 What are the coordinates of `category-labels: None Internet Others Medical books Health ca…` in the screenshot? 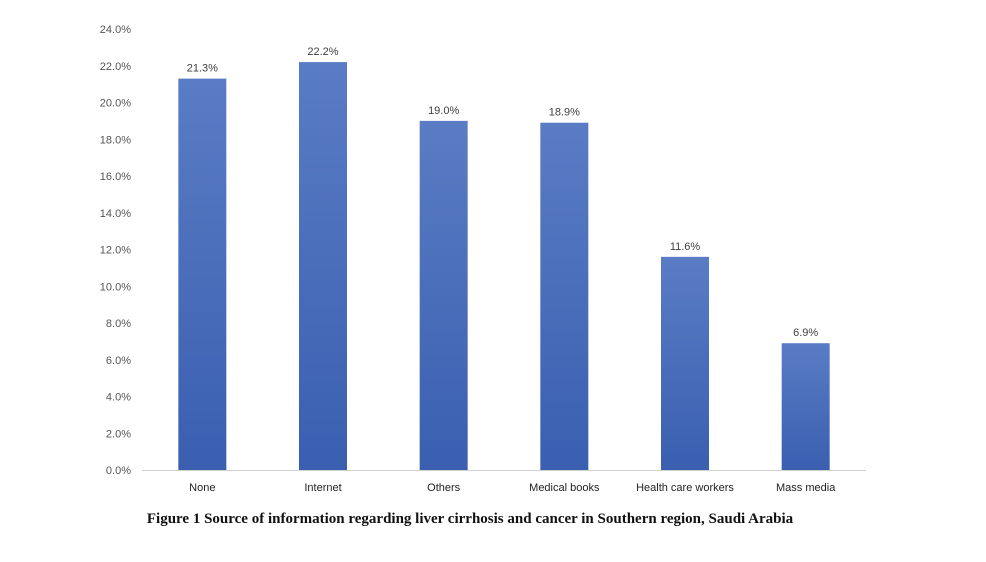 It's located at (512, 488).